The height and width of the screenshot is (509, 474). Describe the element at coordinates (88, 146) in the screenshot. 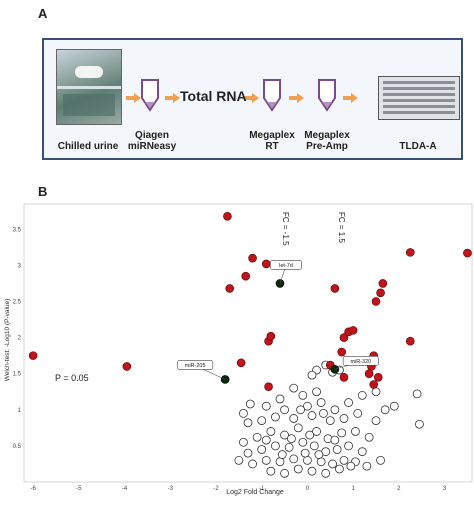

I see `chilled-urine-label: Chilled urine` at that location.